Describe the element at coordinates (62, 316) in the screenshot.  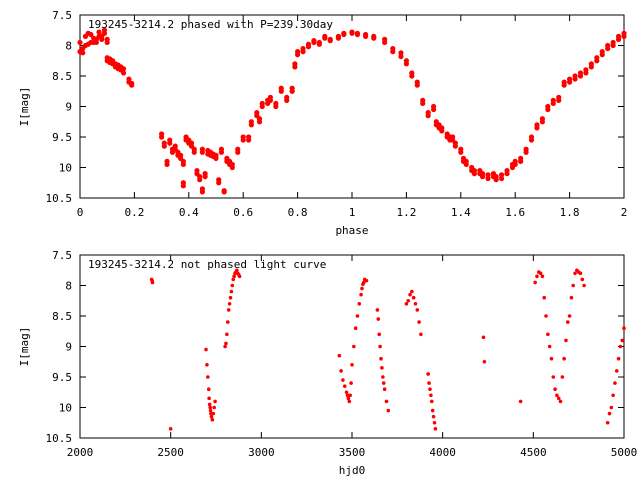
I see `y-tick-label: 8.5` at that location.